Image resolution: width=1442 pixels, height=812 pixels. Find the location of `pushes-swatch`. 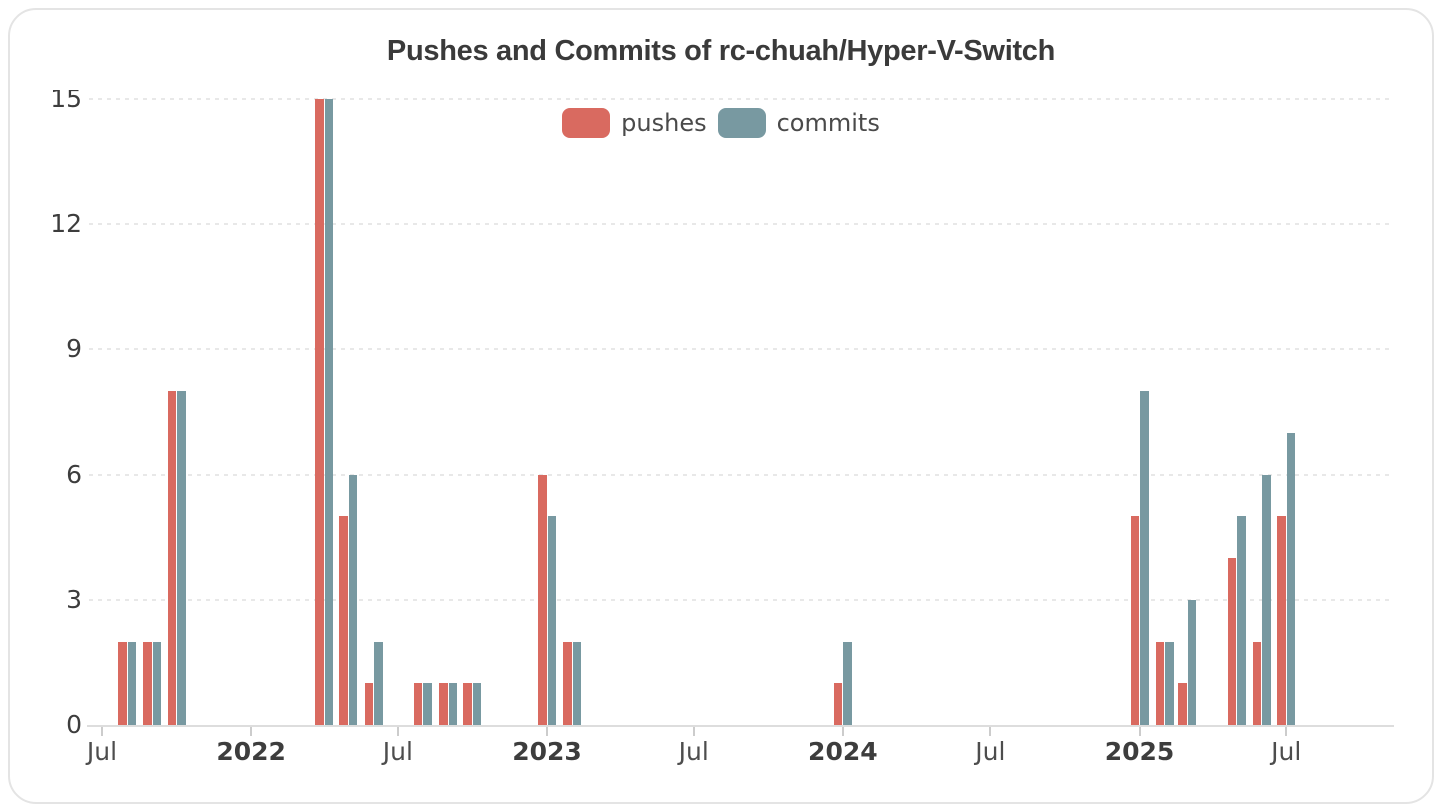

pushes-swatch is located at coordinates (586, 123).